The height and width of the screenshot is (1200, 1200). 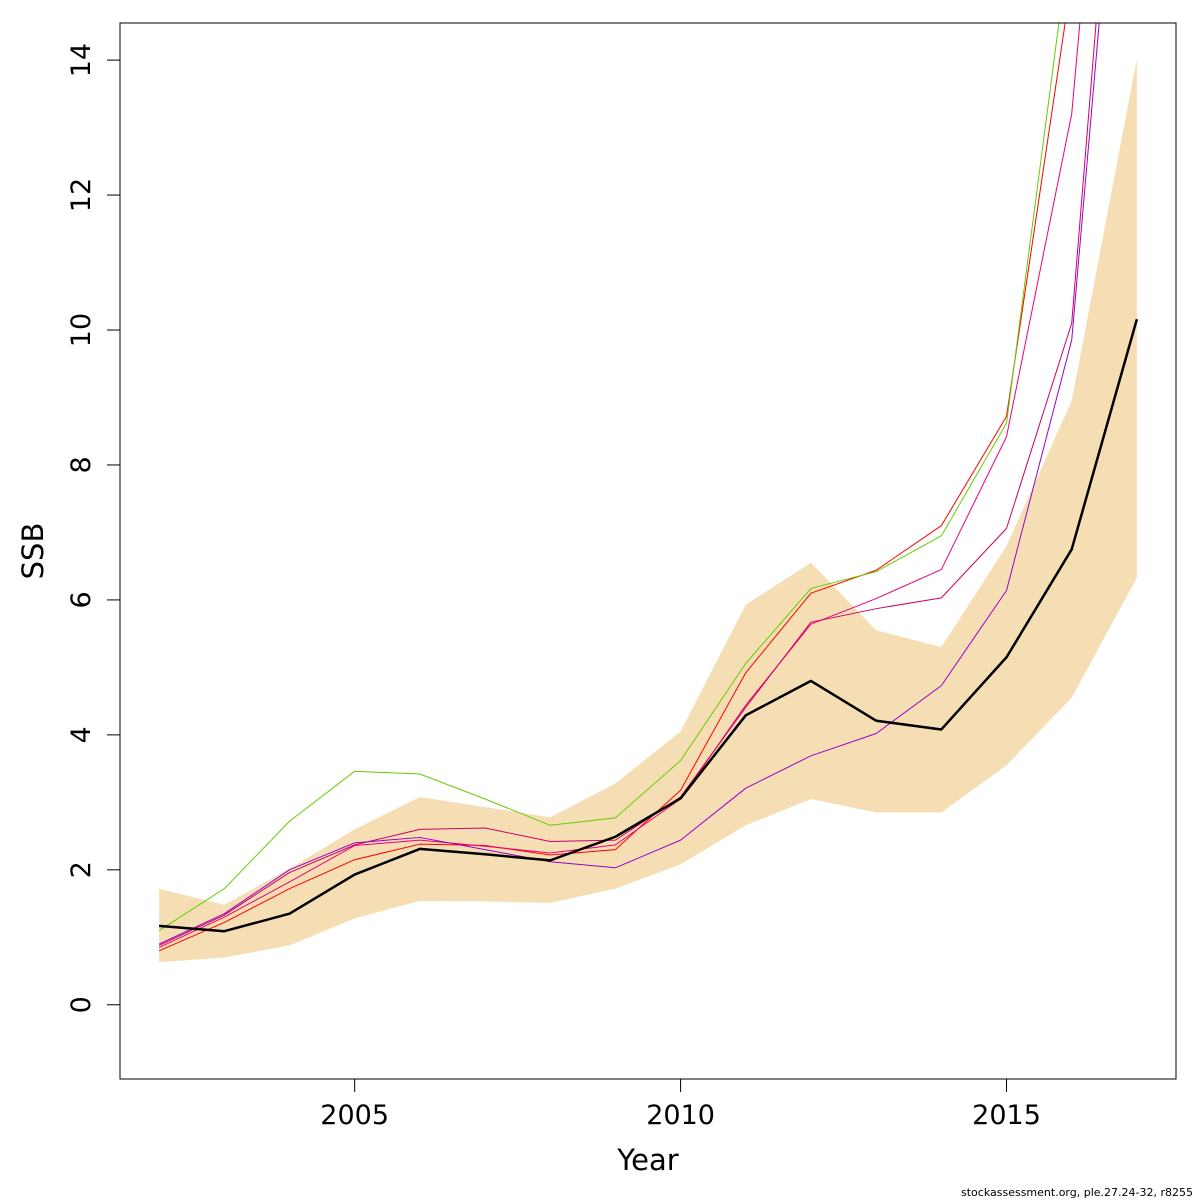 I want to click on y-tick-label: 12, so click(x=81, y=195).